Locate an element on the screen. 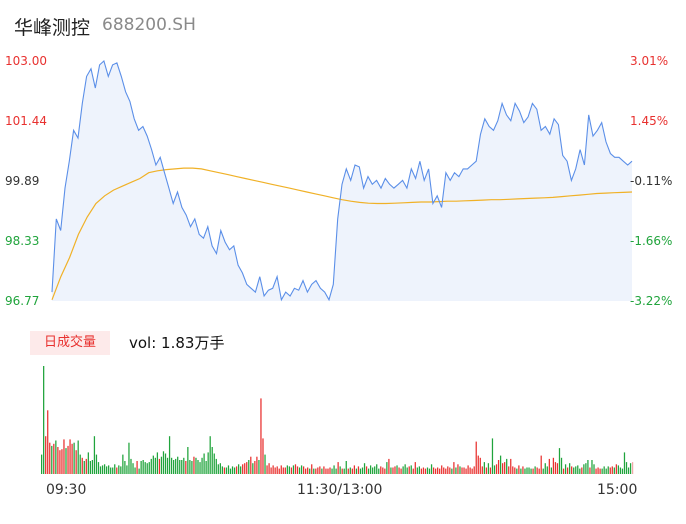 The width and height of the screenshot is (686, 524). y-tick-percent: 1.45% is located at coordinates (649, 121).